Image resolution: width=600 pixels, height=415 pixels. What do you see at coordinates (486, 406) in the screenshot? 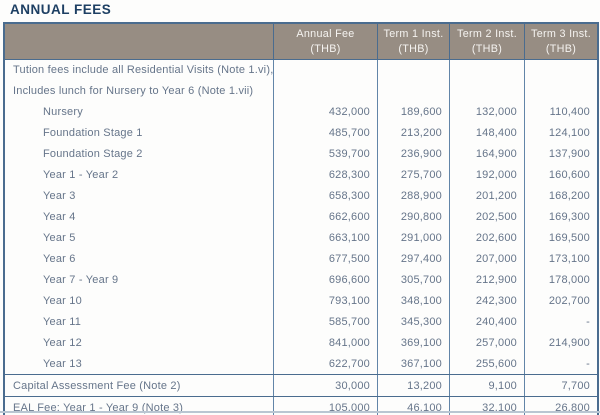
I see `term2-cell: 32,100` at bounding box center [486, 406].